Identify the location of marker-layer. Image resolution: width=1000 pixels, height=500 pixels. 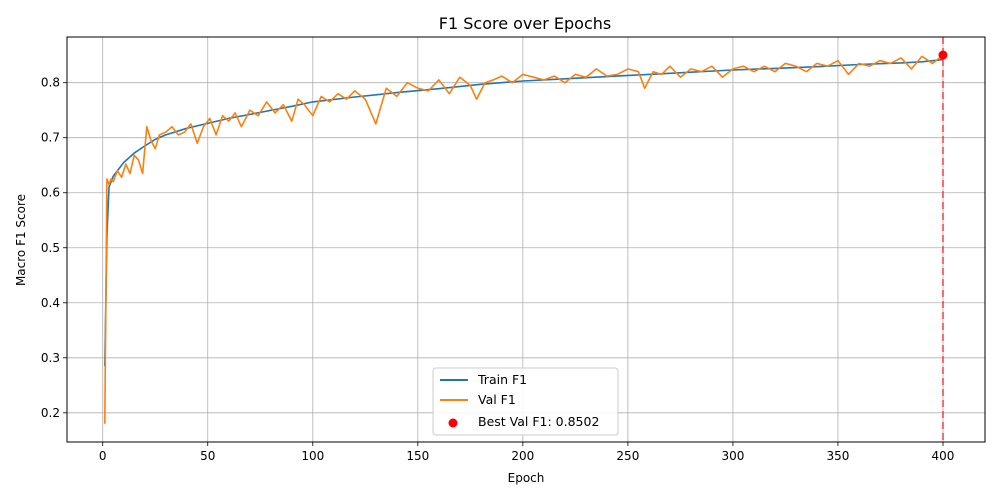
(943, 239).